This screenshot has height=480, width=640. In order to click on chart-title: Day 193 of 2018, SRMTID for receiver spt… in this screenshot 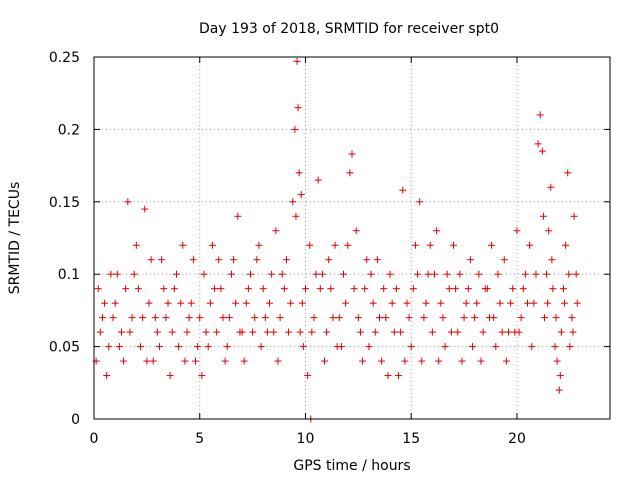, I will do `click(349, 29)`.